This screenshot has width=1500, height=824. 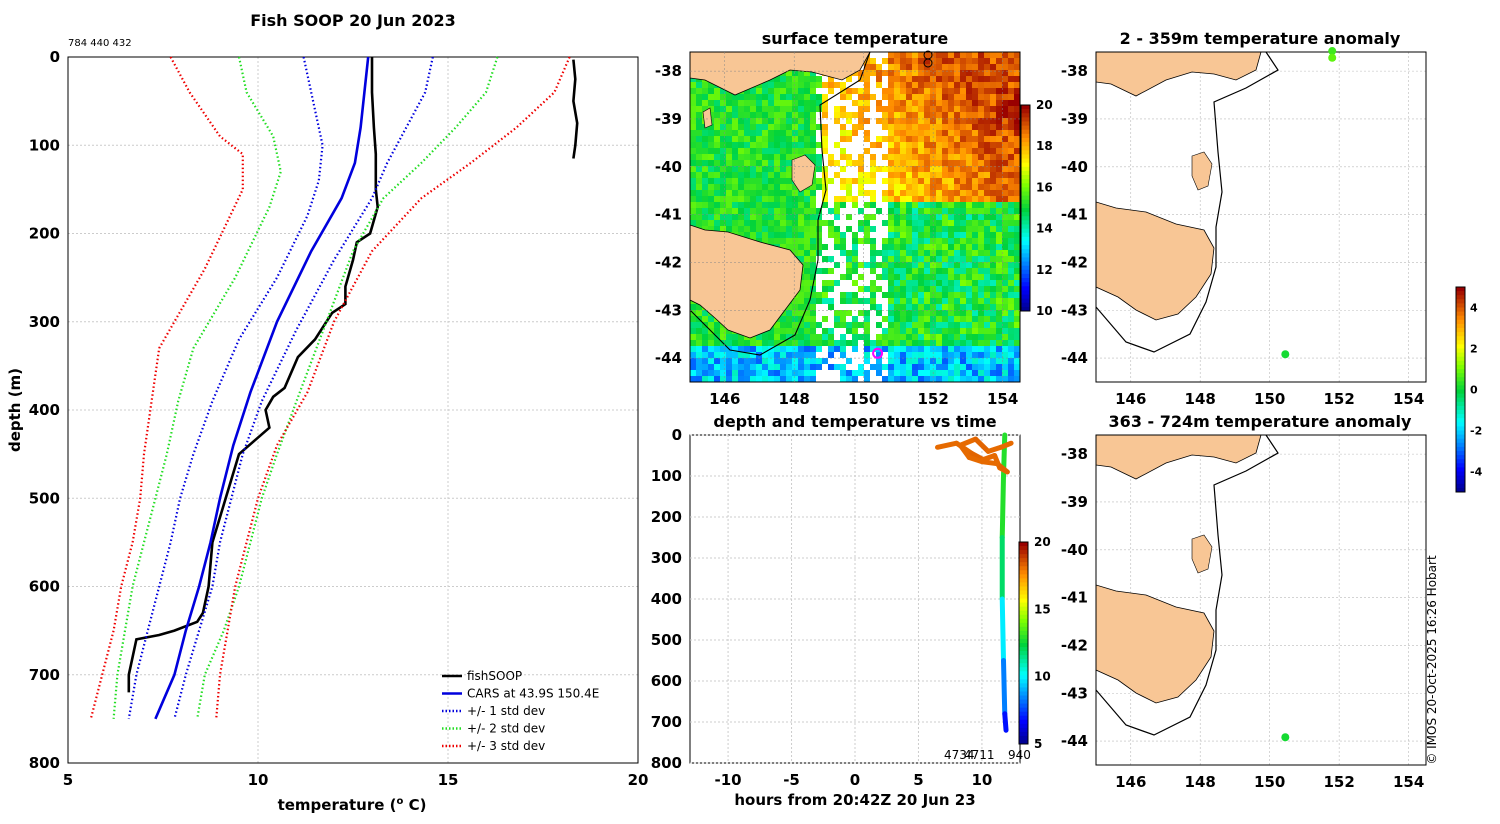 I want to click on depth-time-colorbar-band, so click(x=1023, y=625).